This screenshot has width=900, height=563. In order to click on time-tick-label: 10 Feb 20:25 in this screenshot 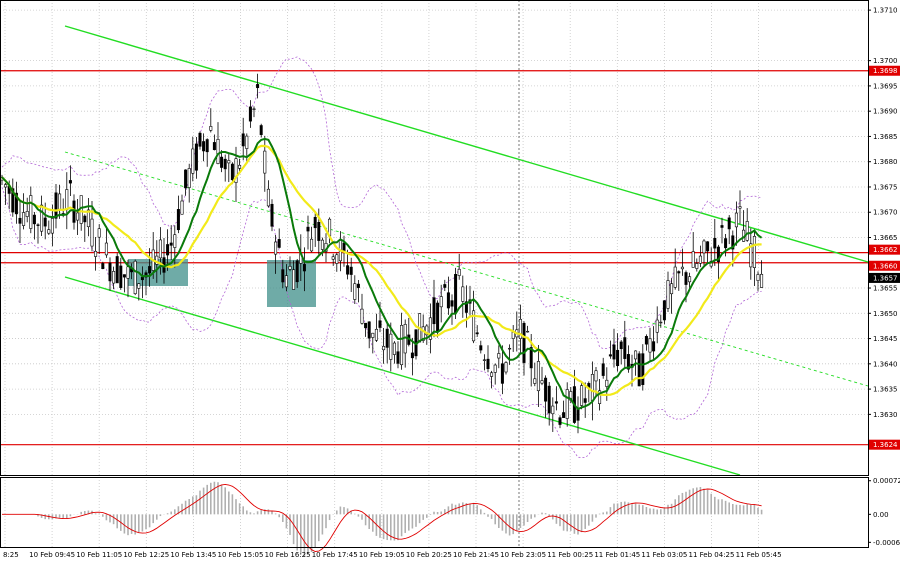, I will do `click(429, 555)`.